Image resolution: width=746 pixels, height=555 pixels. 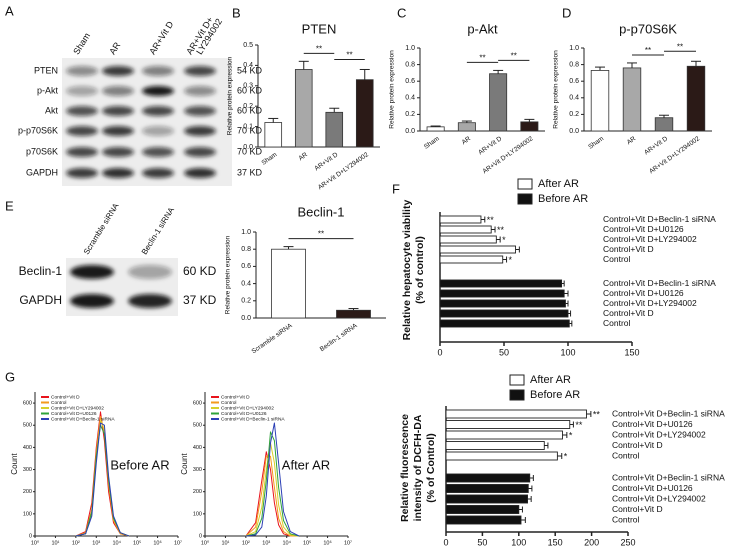 What do you see at coordinates (567, 352) in the screenshot?
I see `x-tick-label: 100` at bounding box center [567, 352].